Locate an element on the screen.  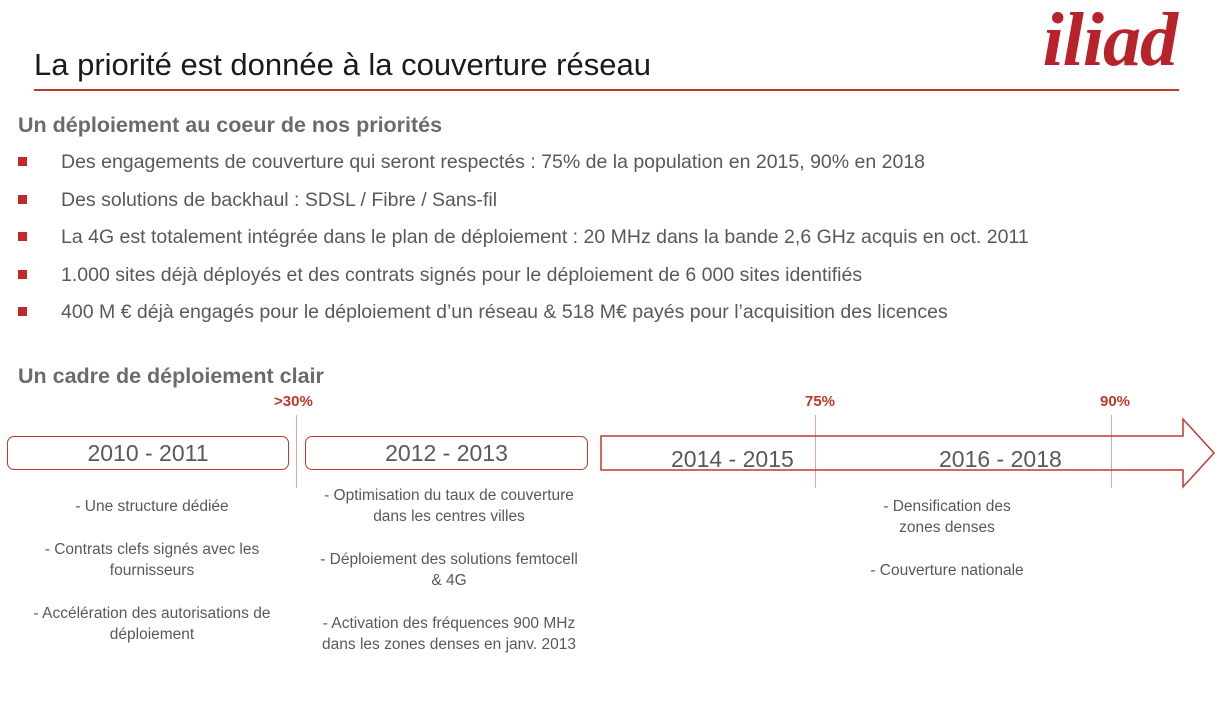
list-item: - Densification des zones denses is located at coordinates (947, 517).